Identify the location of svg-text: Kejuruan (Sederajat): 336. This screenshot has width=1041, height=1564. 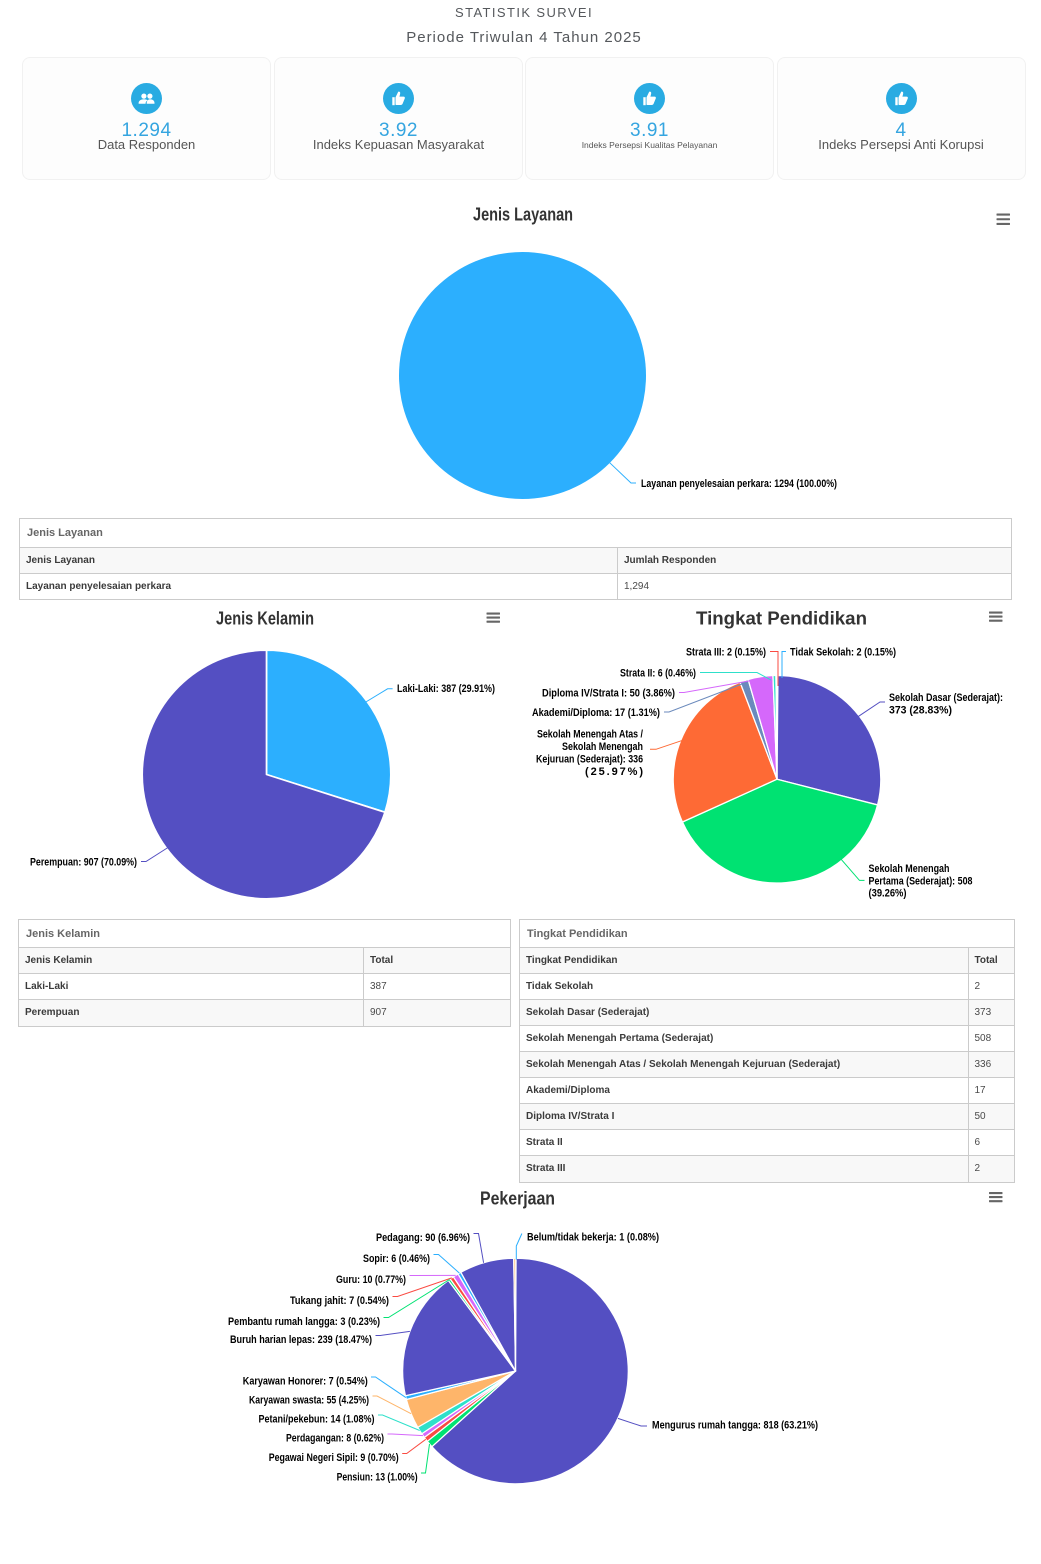
(589, 759).